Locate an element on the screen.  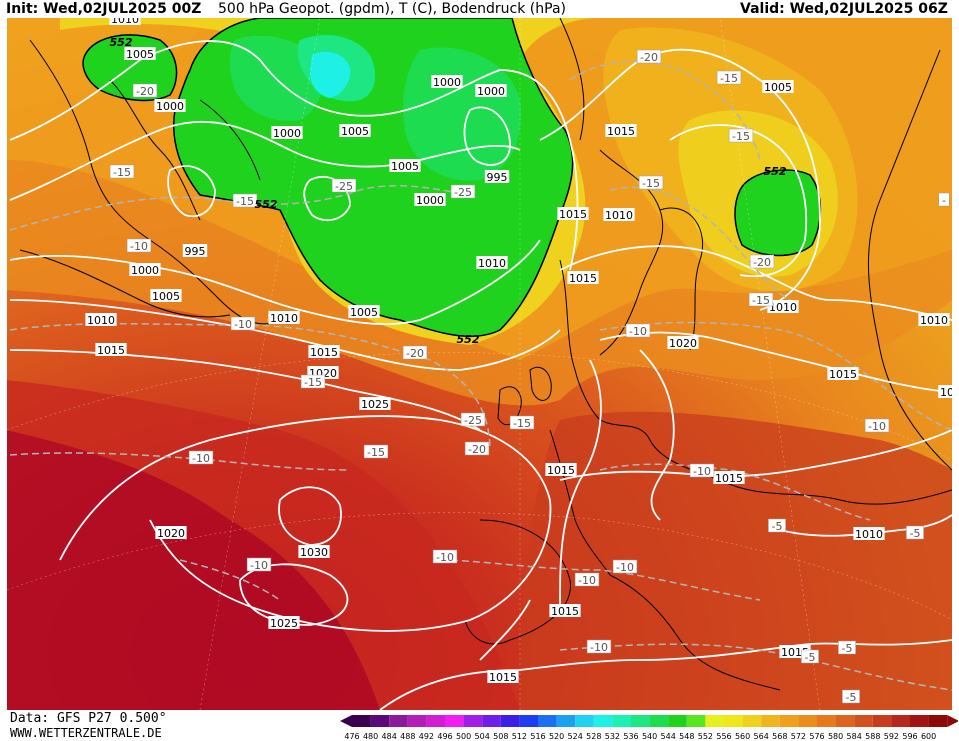
legend-level-label: 476 is located at coordinates (351, 736).